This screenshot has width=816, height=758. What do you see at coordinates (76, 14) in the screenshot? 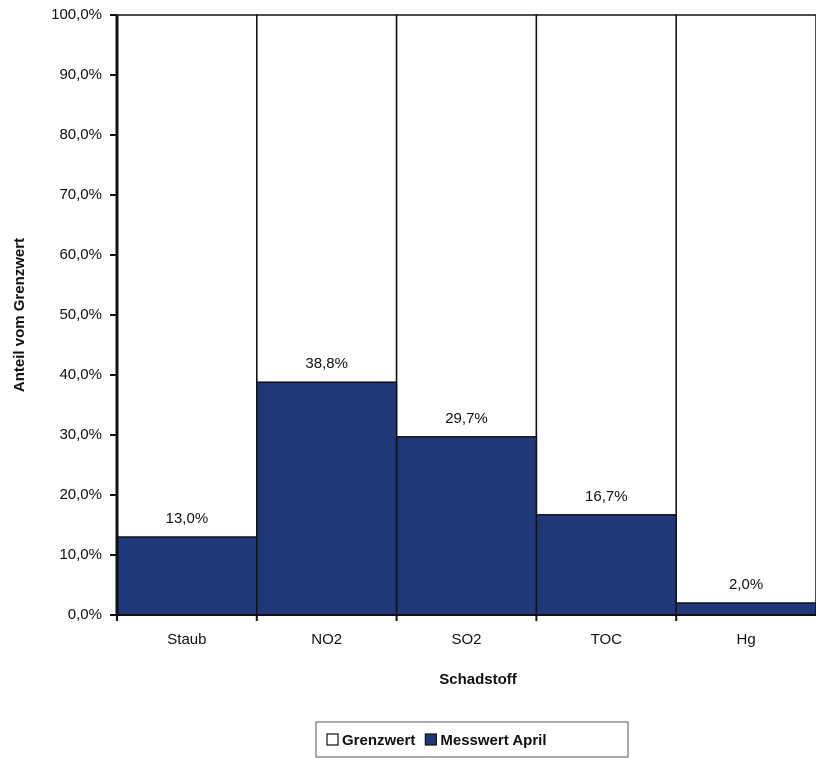
I see `y-tick-label: 100,0%` at bounding box center [76, 14].